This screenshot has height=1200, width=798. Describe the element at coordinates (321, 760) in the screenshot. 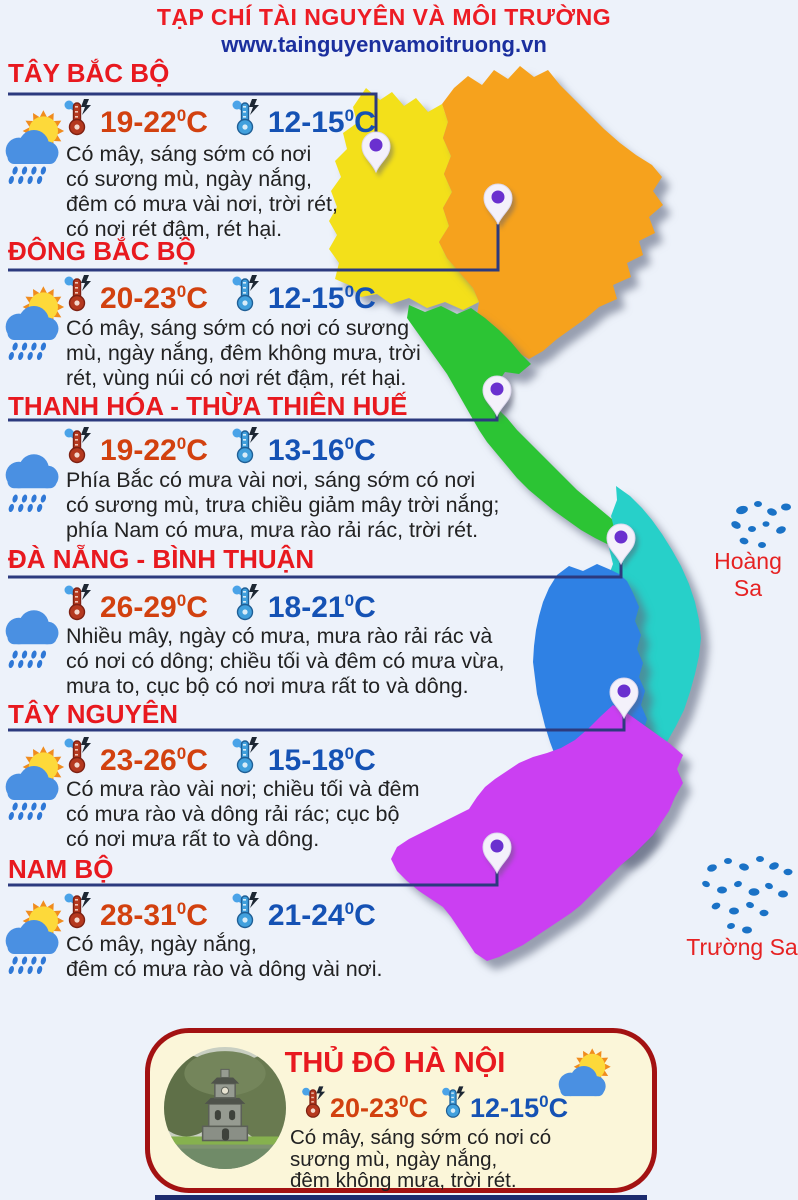

I see `temp-low: 15-180C` at that location.